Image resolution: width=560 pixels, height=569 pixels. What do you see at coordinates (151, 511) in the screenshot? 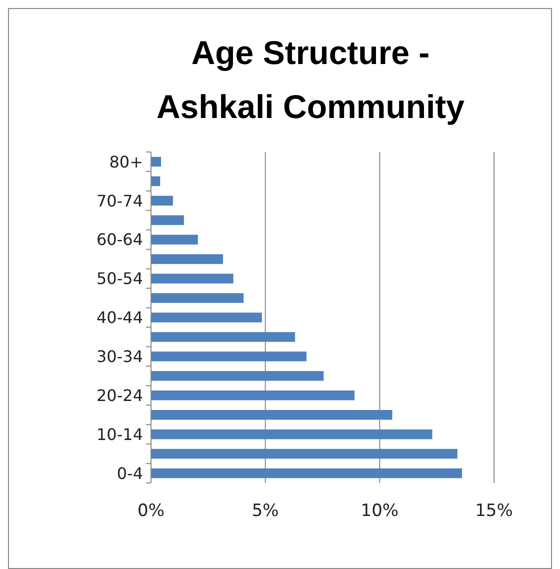
I see `x-tick-label: 0%` at bounding box center [151, 511].